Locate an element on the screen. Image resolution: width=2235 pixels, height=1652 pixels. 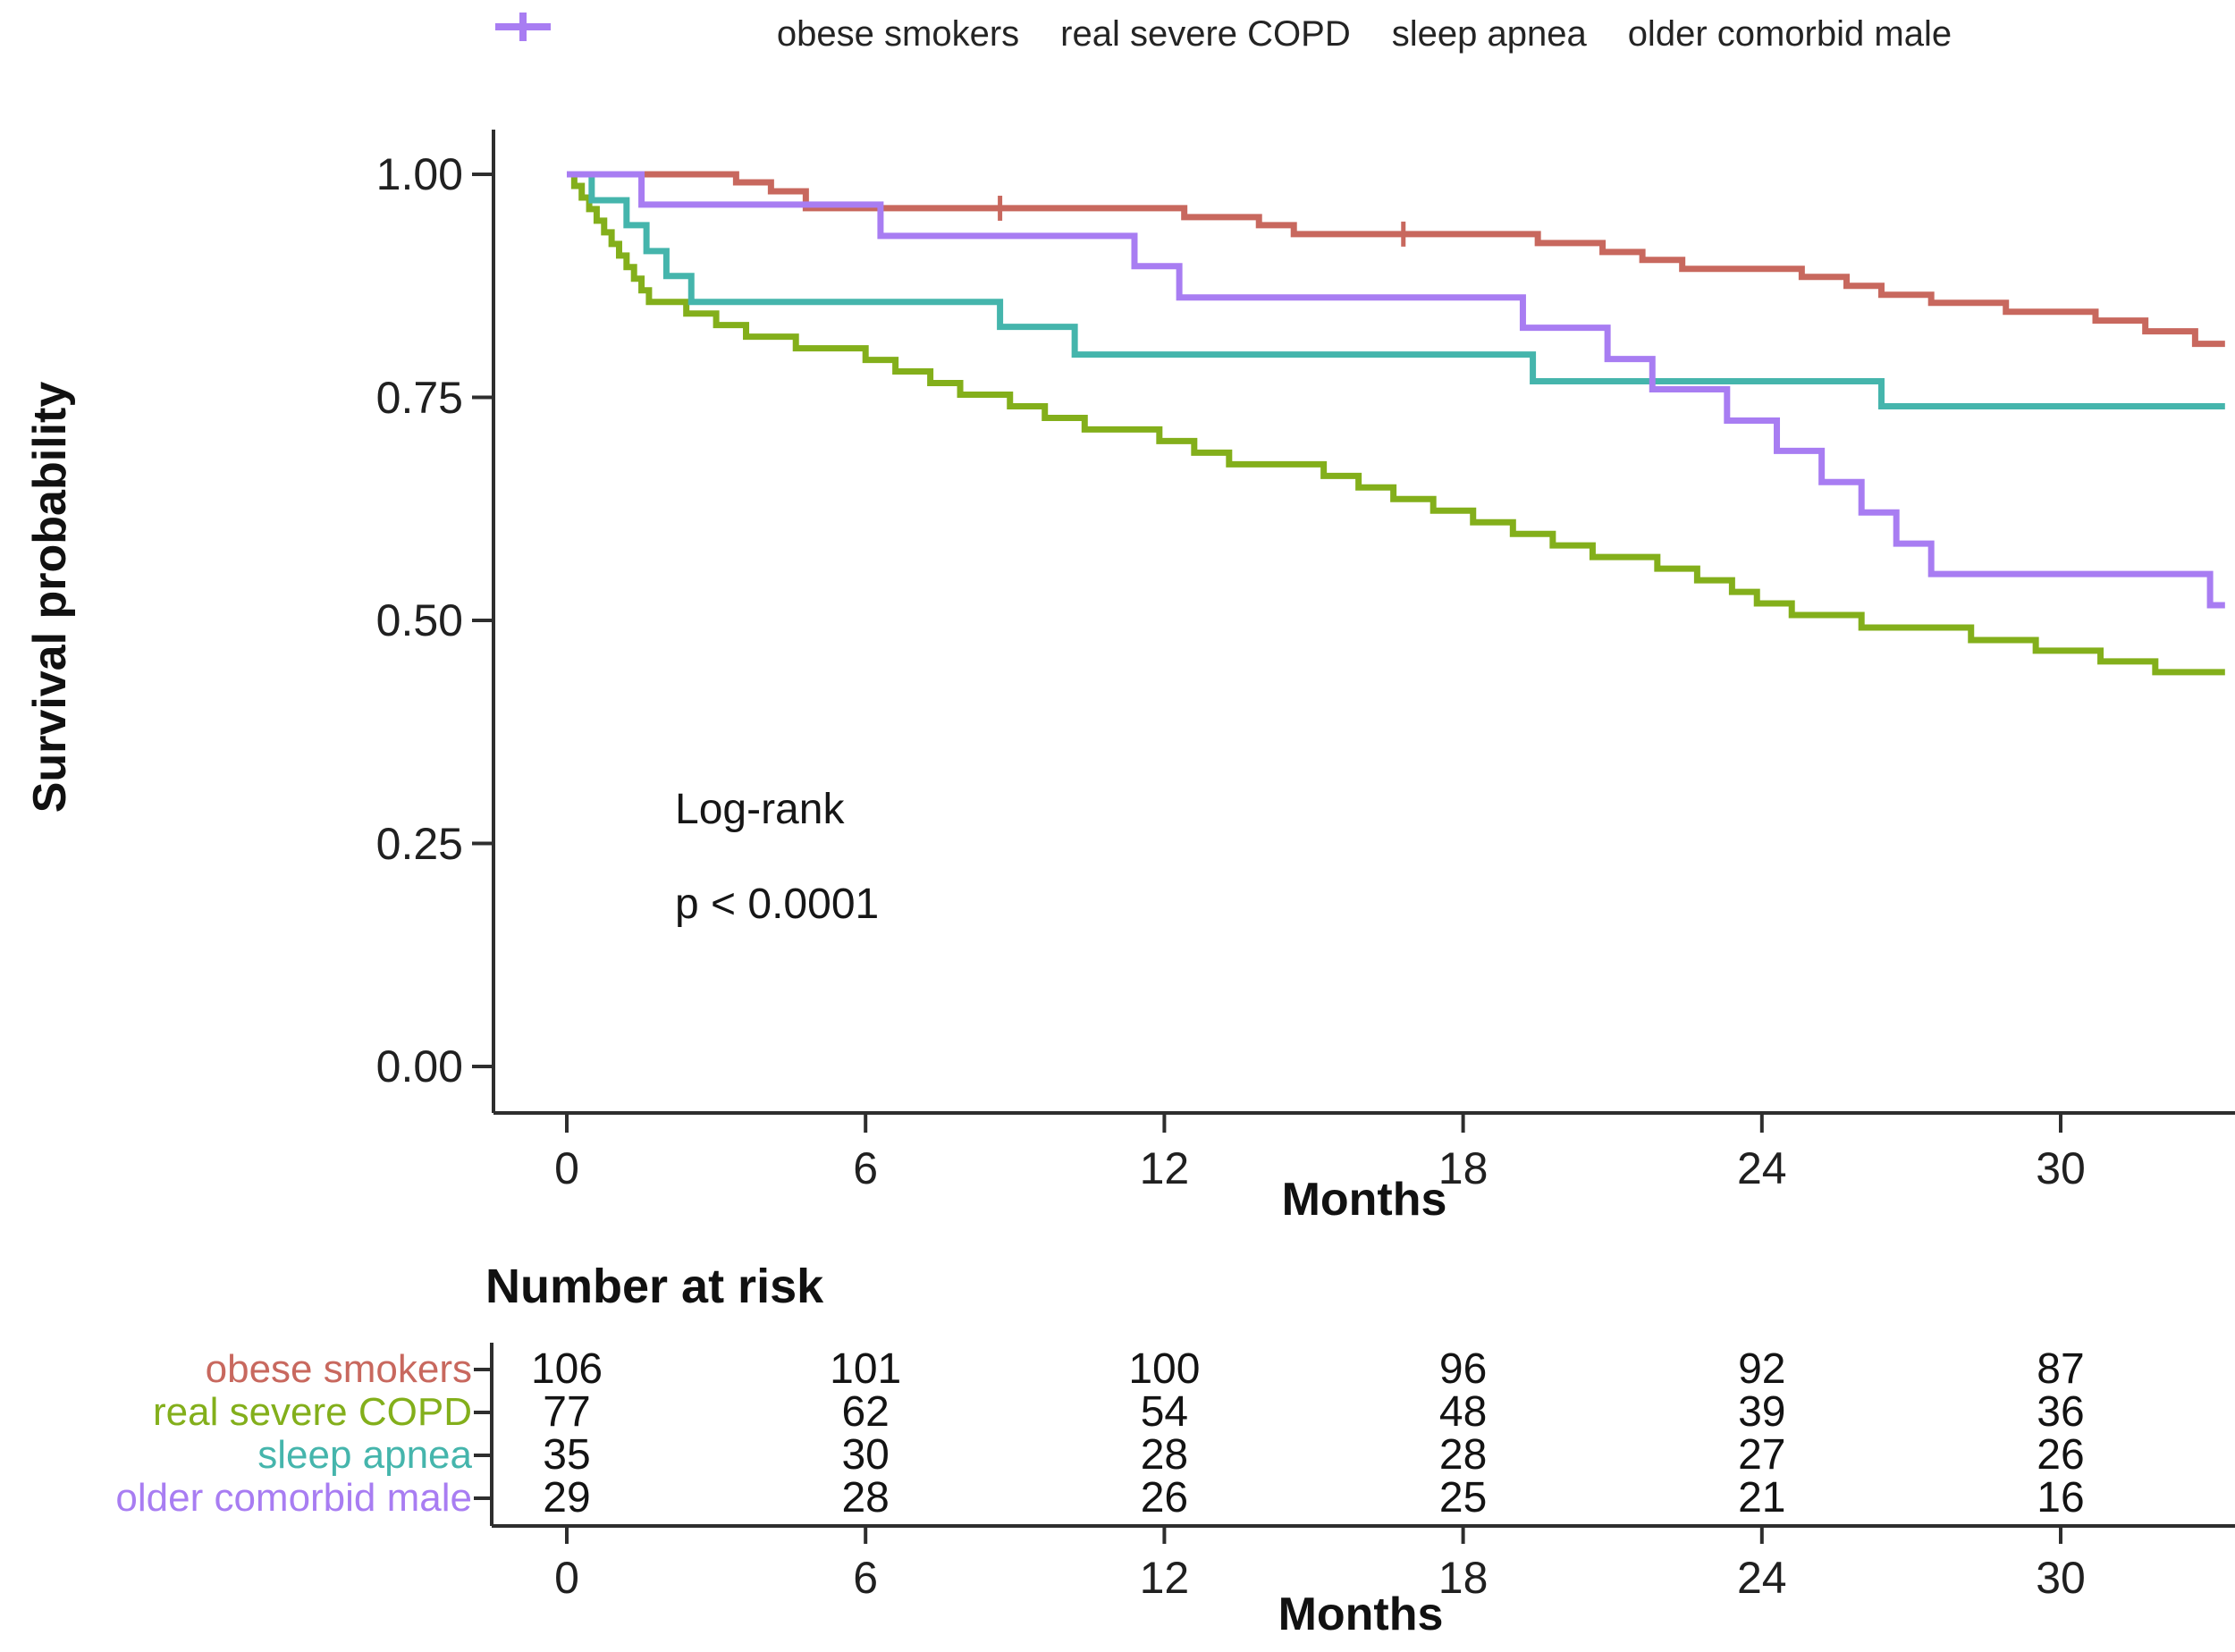
risk-row-label-sleep-apnea: sleep apnea is located at coordinates (365, 1455).